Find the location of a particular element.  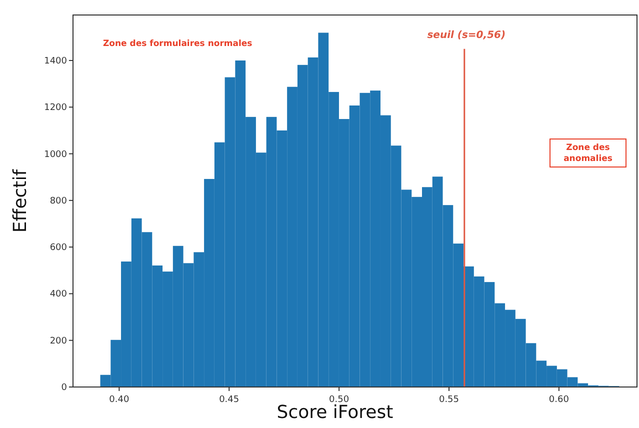

x-tick-label: 0.45 is located at coordinates (229, 400).